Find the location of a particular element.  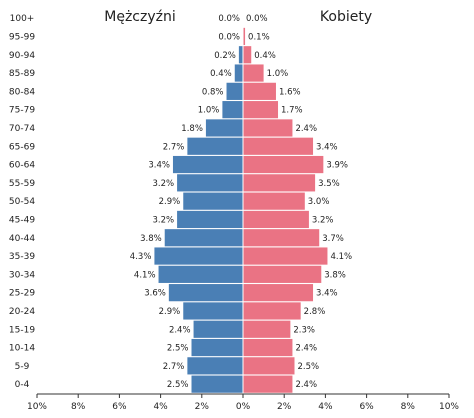

age-group-label: 25-29 is located at coordinates (22, 294).